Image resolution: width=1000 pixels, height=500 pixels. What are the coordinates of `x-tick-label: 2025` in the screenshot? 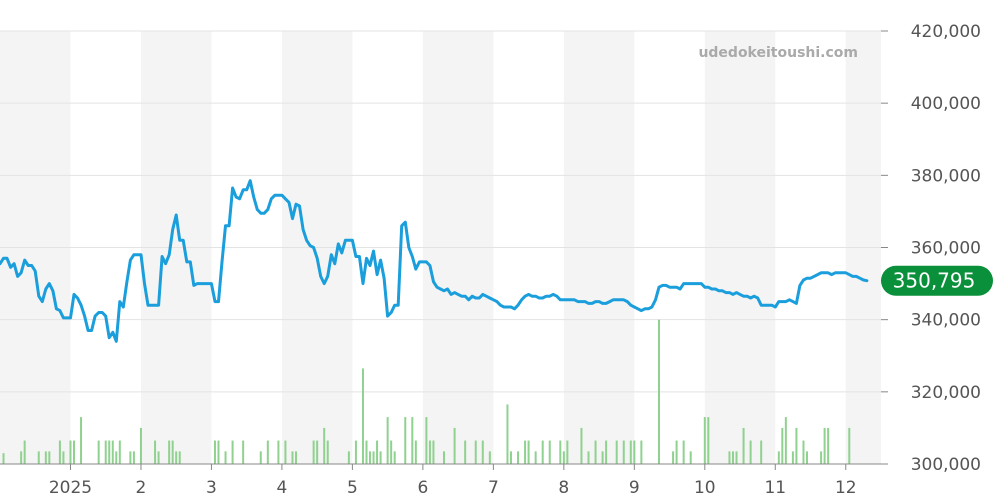 It's located at (70, 488).